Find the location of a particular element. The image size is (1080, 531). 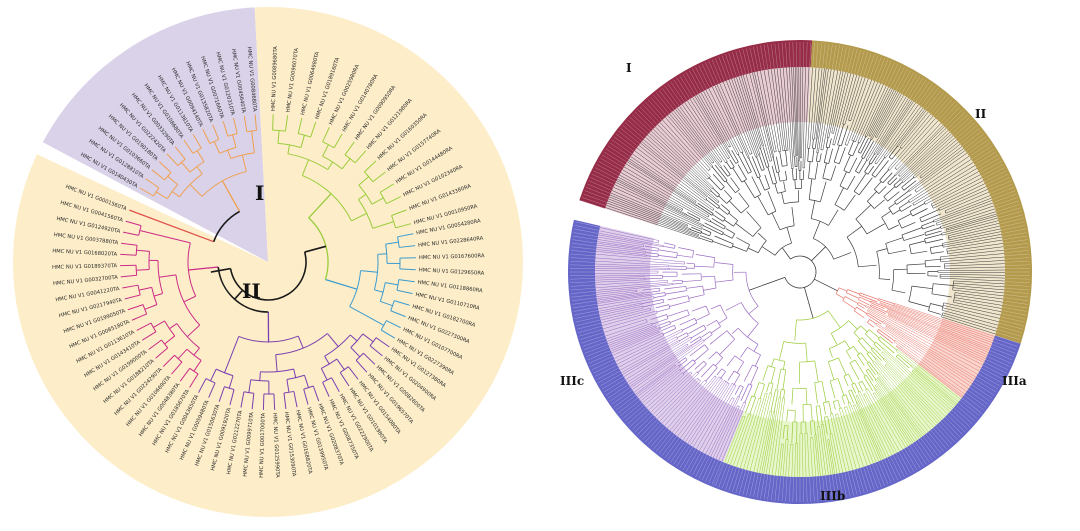

left-tip-label: HMC NU V1 G0089680TA is located at coordinates (275, 79).